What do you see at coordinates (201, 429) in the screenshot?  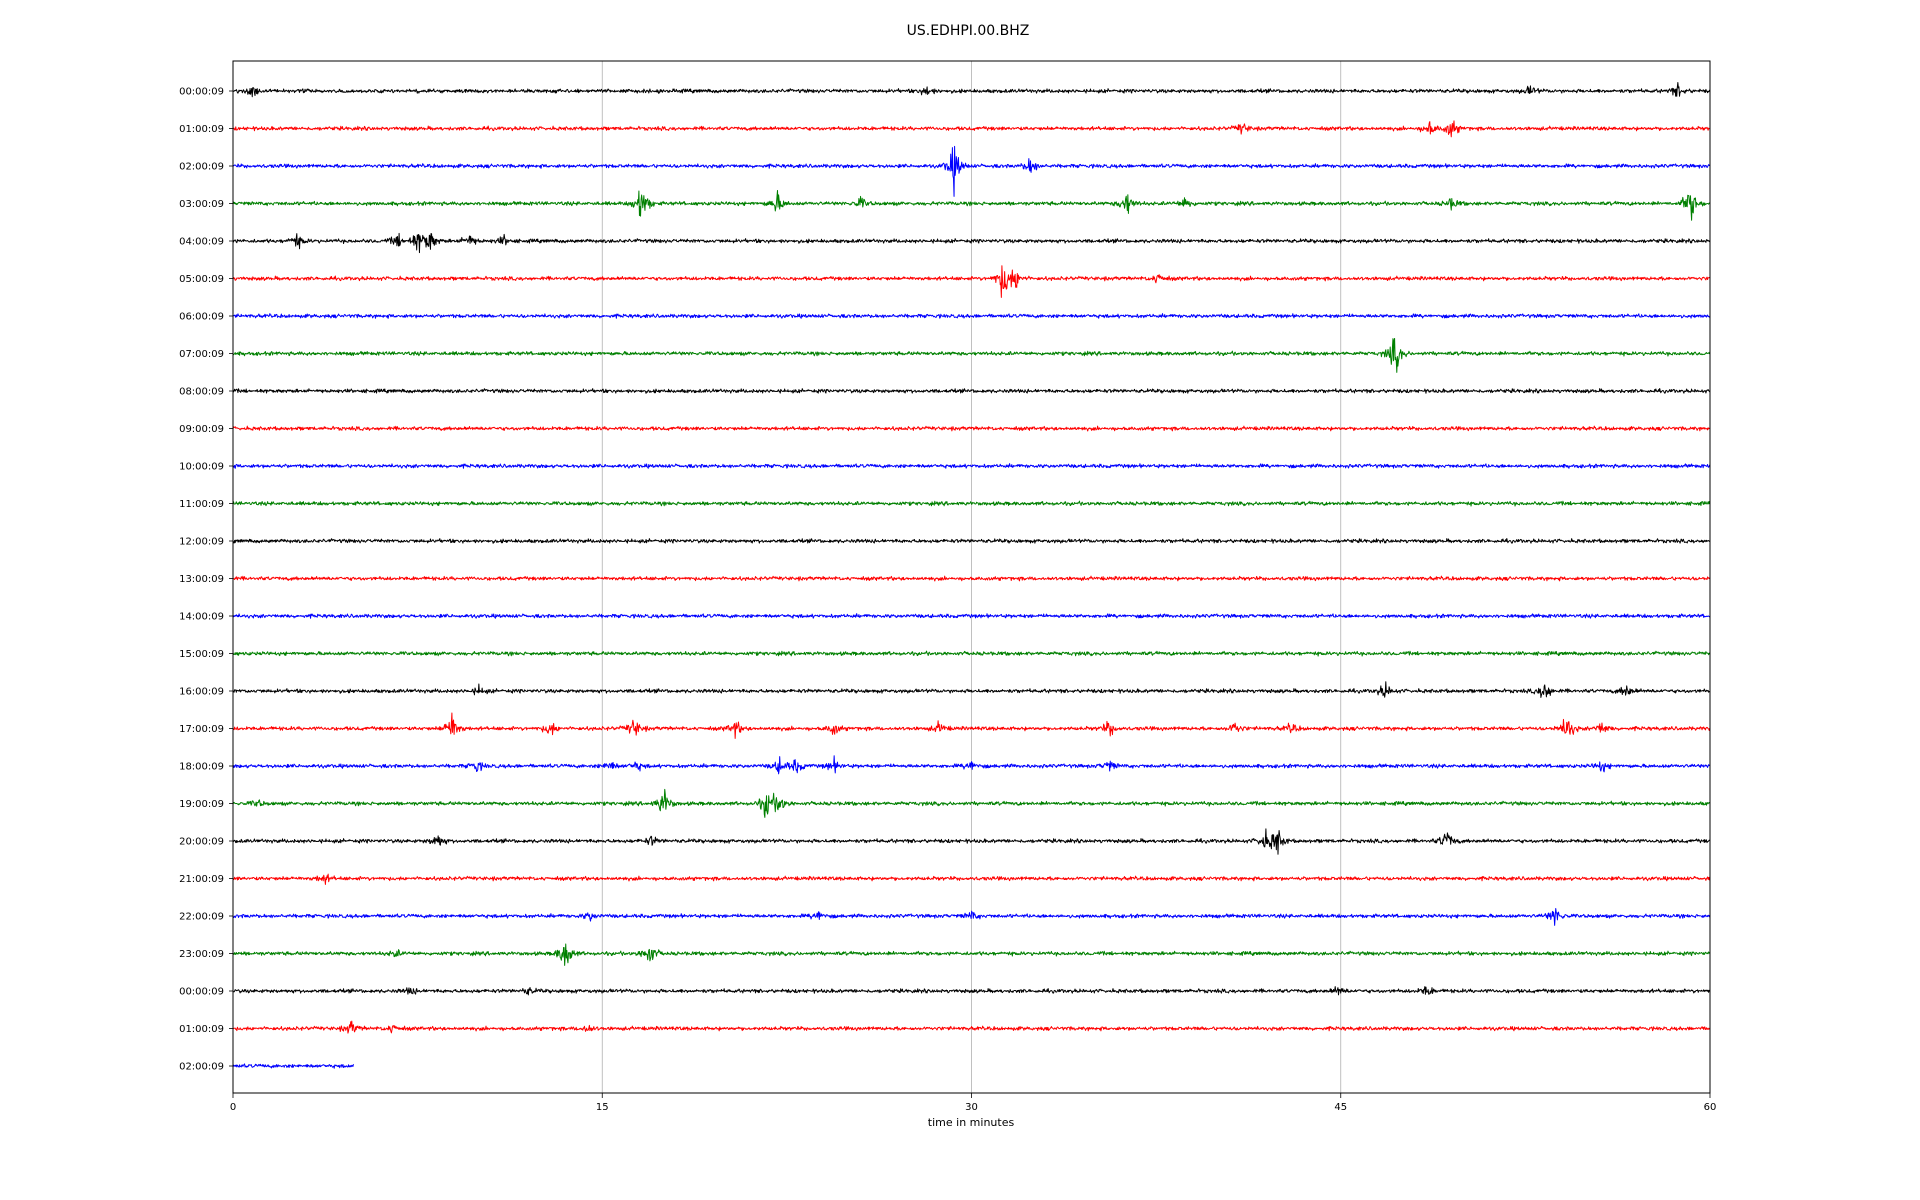 I see `y-tick-label: 09:00:09` at bounding box center [201, 429].